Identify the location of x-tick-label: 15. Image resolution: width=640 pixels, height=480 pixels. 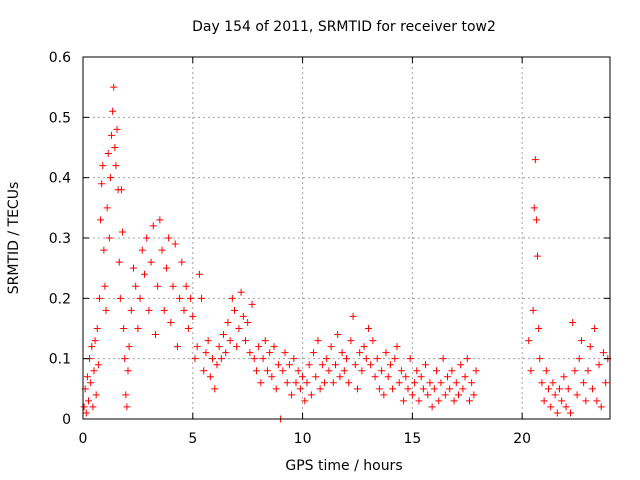
(412, 439).